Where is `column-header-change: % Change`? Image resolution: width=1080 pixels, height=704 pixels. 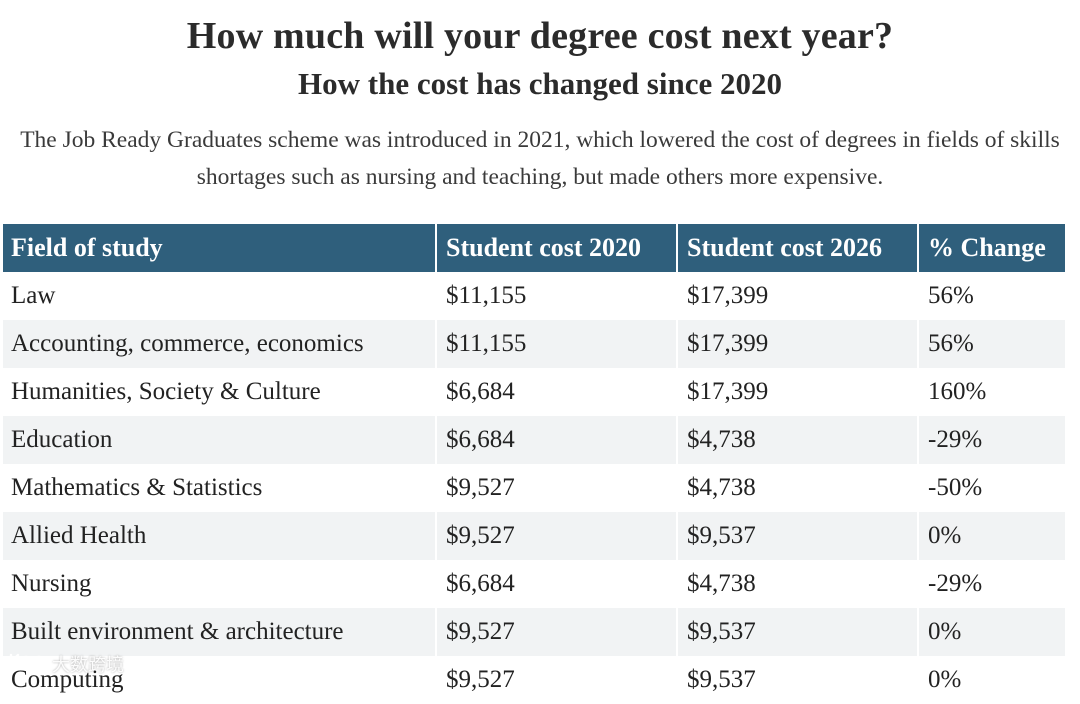 column-header-change: % Change is located at coordinates (991, 248).